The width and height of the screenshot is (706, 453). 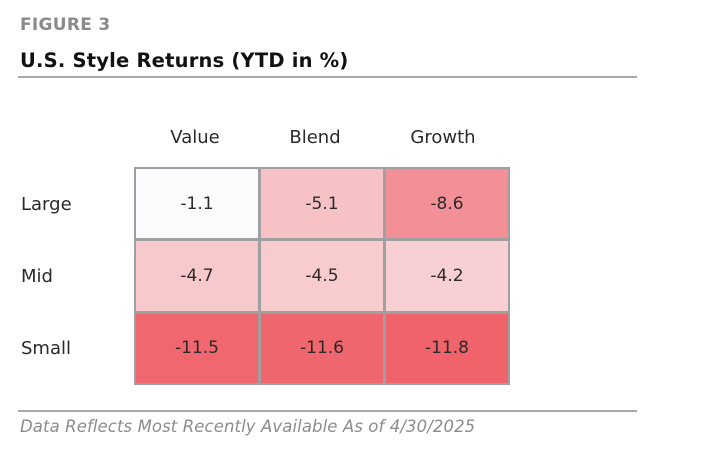 What do you see at coordinates (447, 276) in the screenshot?
I see `heatmap-cell-mid-growth: -4.2` at bounding box center [447, 276].